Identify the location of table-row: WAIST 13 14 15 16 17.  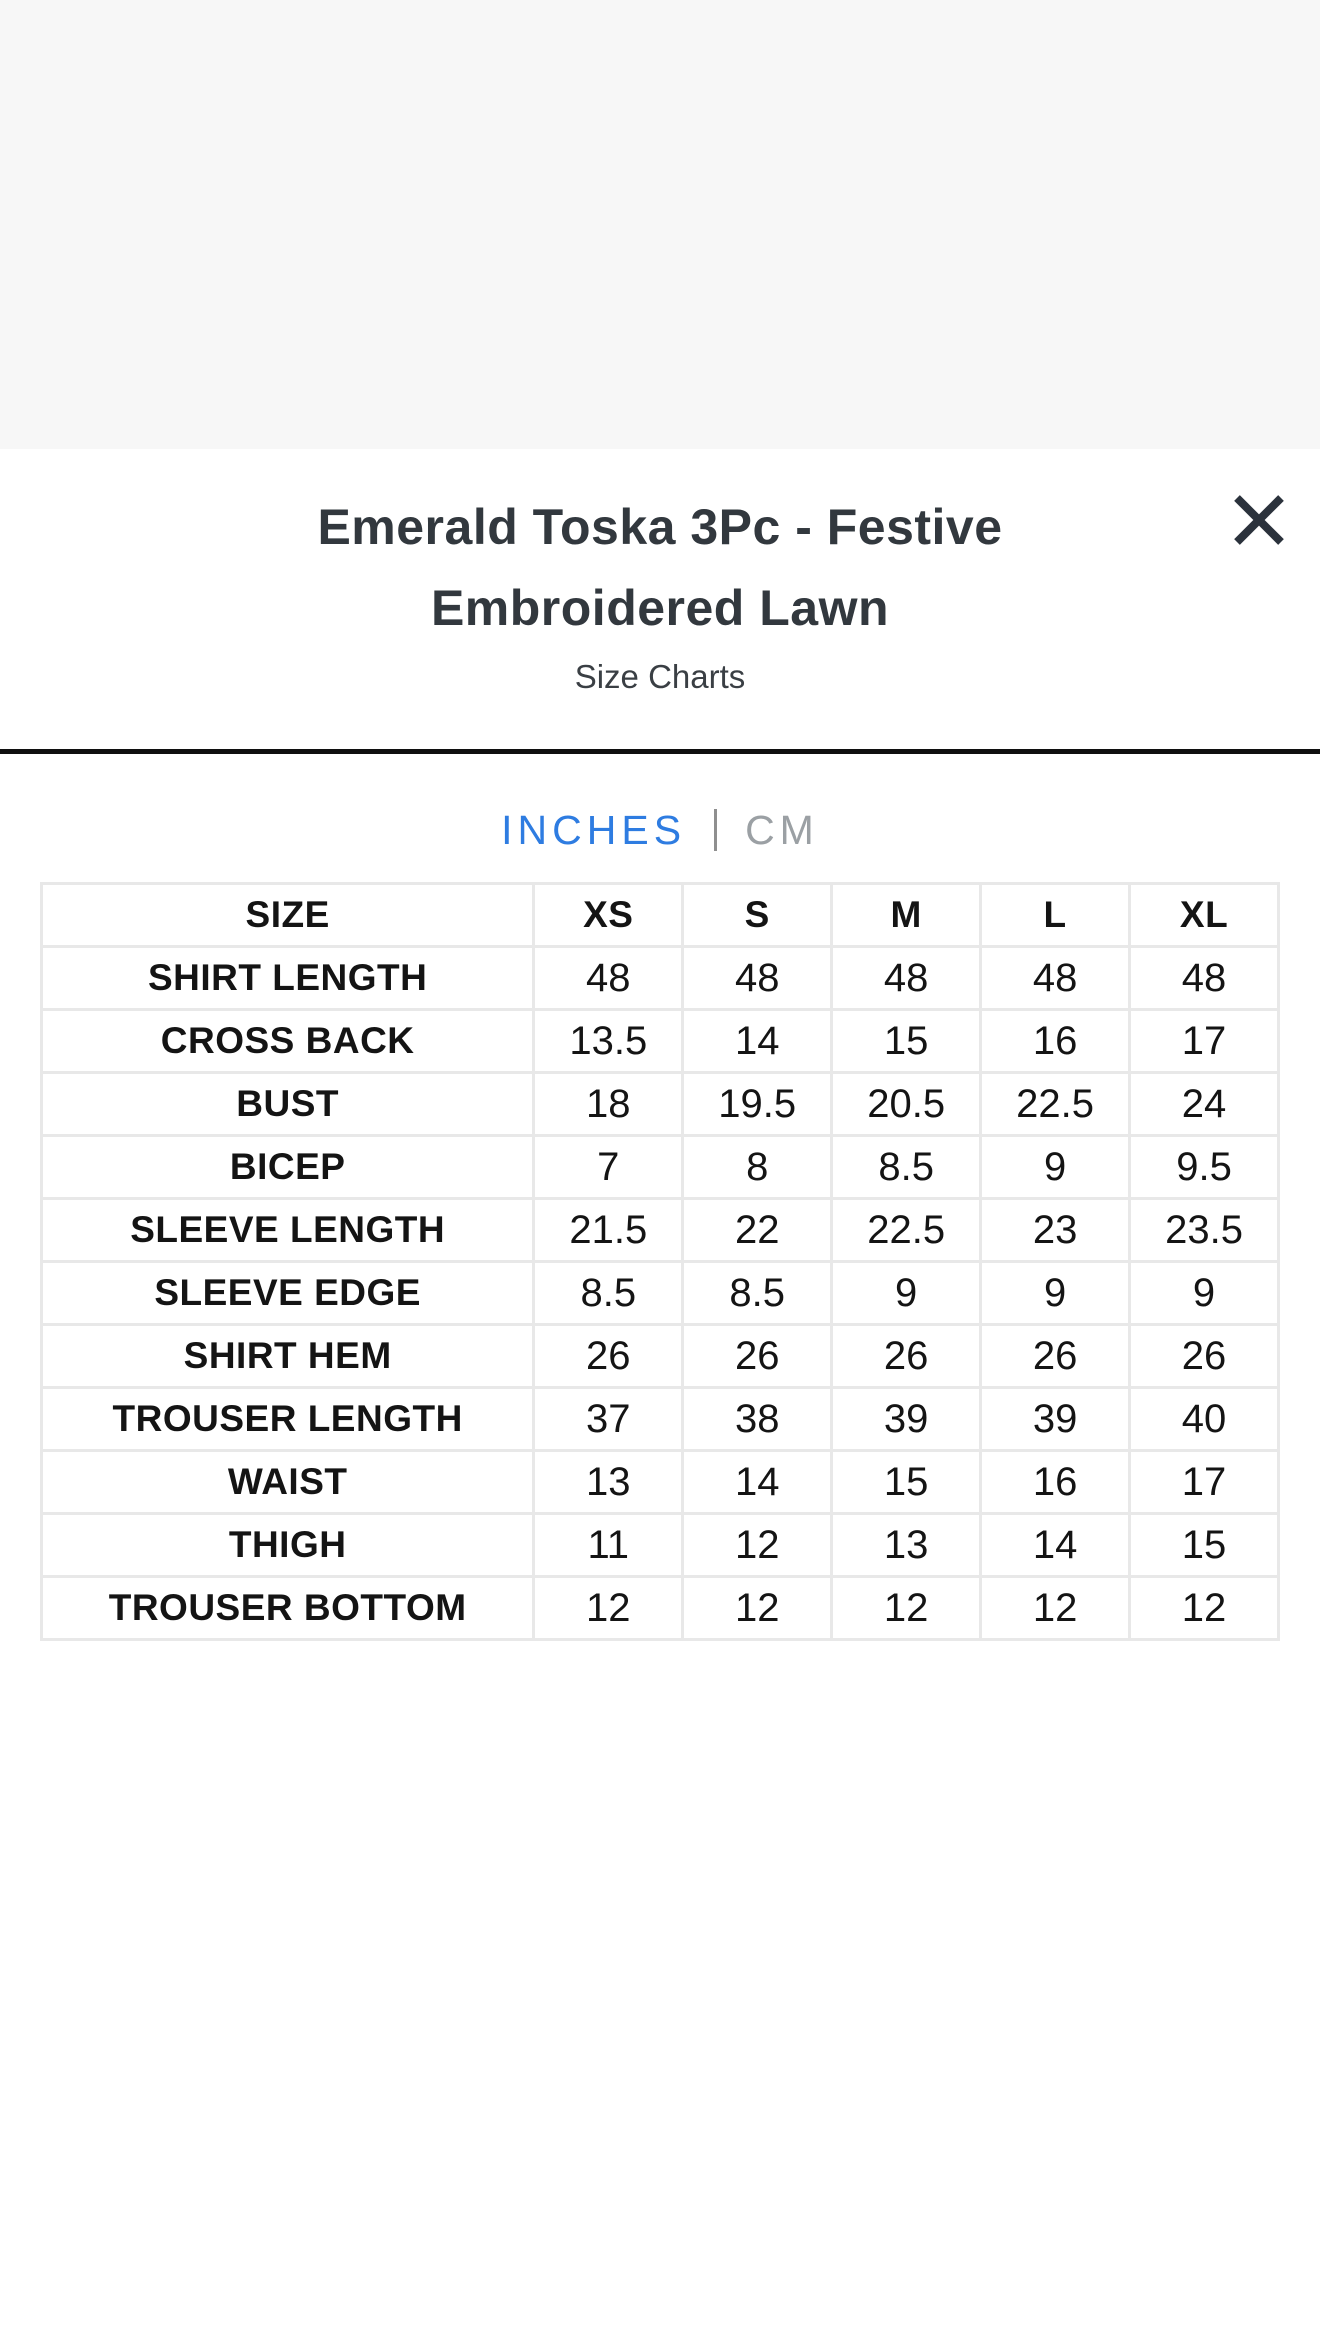
(659, 1482).